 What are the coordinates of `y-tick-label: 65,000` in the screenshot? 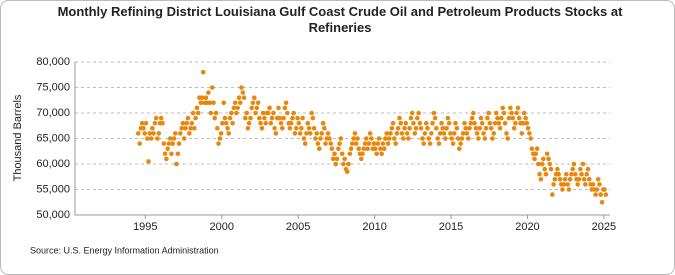 It's located at (53, 138).